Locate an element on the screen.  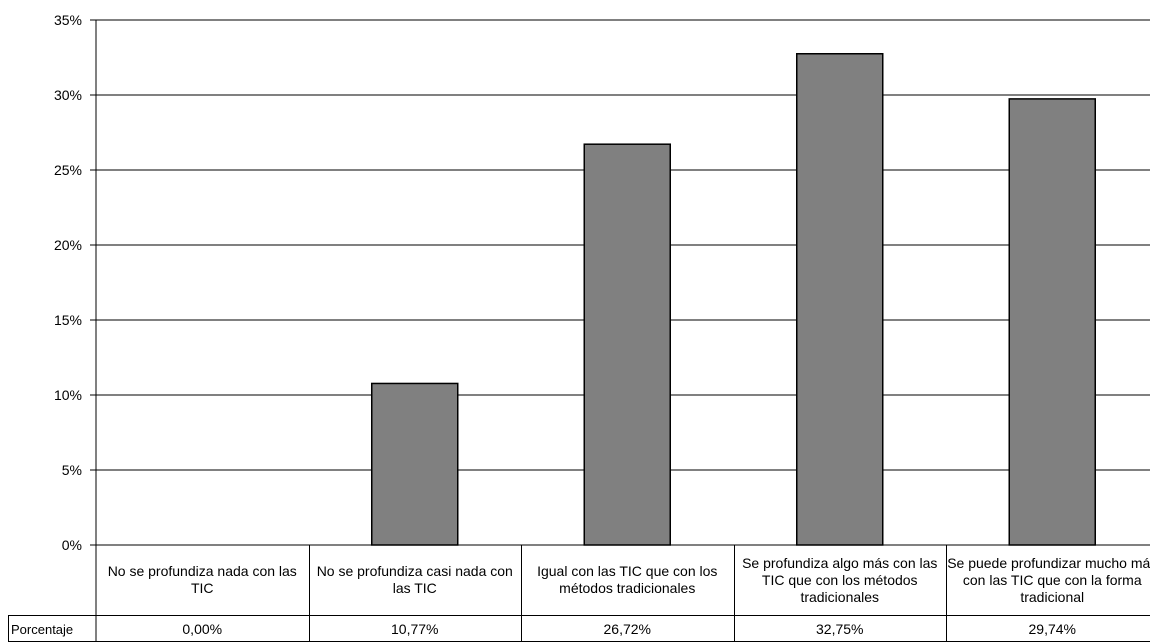
category-label: No se profundiza nada con las TIC is located at coordinates (202, 579).